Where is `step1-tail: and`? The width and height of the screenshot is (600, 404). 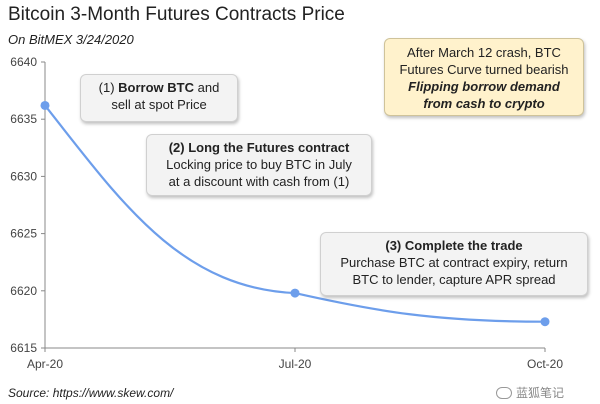
step1-tail: and is located at coordinates (207, 87).